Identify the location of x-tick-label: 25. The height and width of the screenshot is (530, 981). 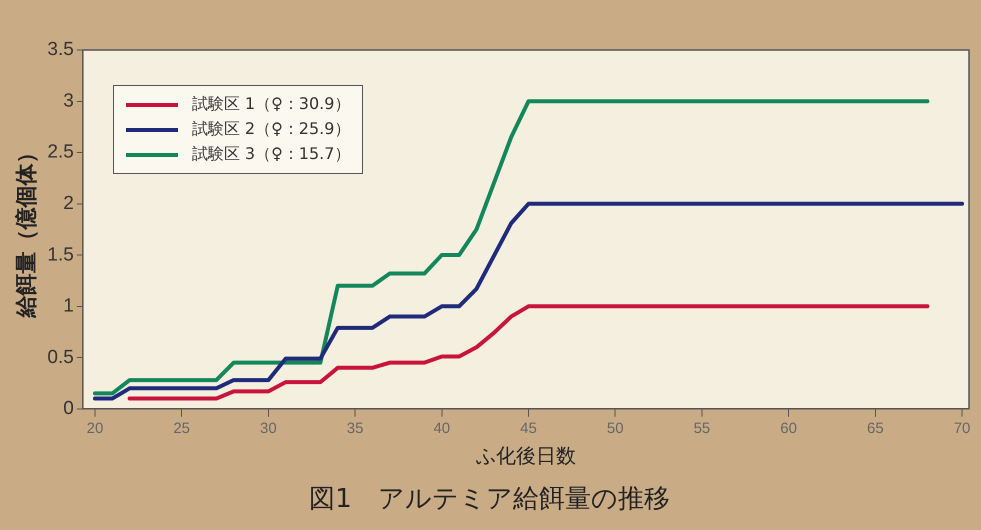
(181, 428).